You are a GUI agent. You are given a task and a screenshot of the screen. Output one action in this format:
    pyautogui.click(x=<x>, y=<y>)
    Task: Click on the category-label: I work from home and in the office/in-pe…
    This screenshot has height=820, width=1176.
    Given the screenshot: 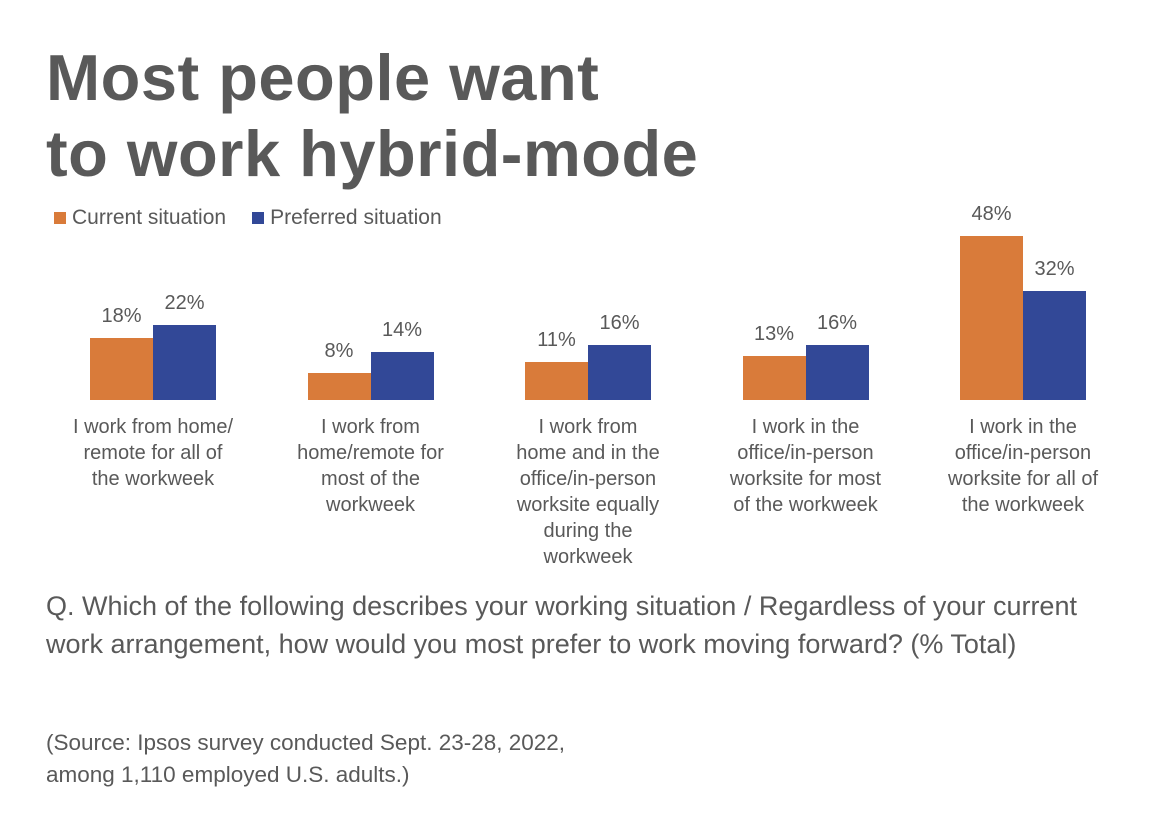 What is the action you would take?
    pyautogui.click(x=588, y=492)
    